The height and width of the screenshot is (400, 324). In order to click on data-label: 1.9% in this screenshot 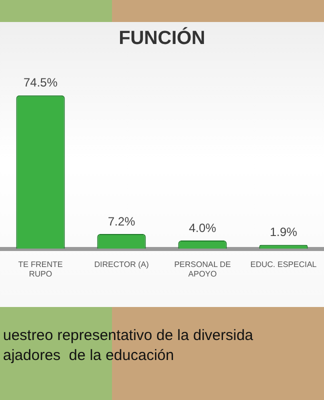, I will do `click(284, 232)`.